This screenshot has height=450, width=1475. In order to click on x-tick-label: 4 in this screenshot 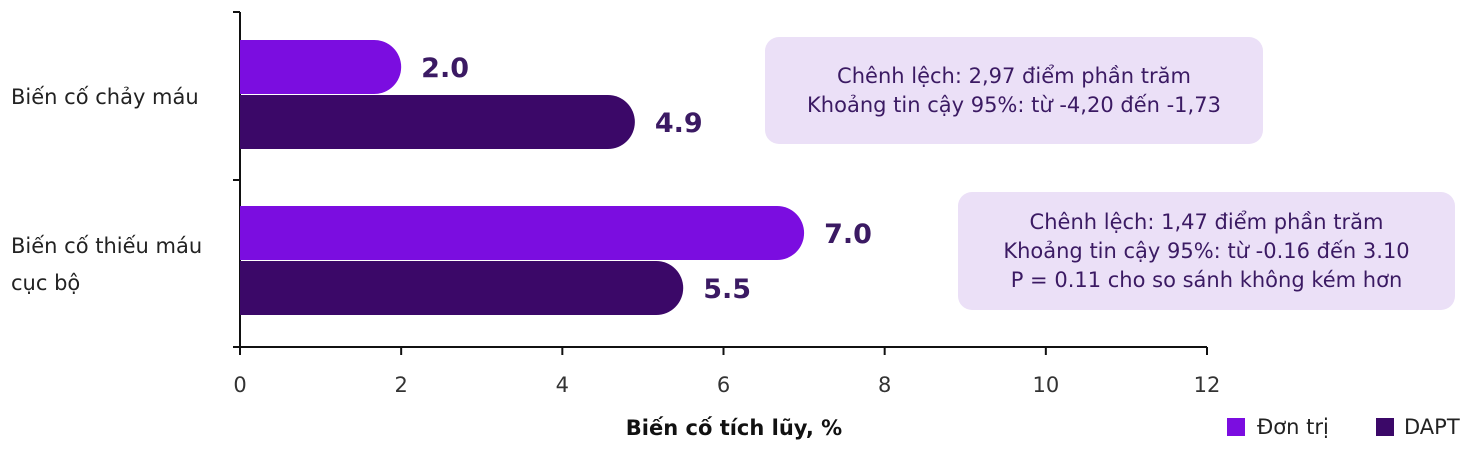, I will do `click(562, 385)`.